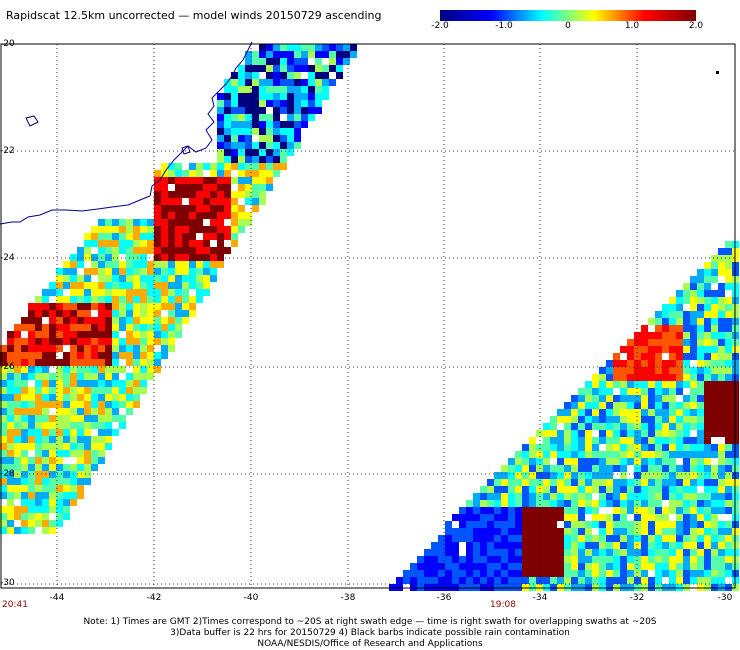  What do you see at coordinates (57, 598) in the screenshot?
I see `lon-label: -44` at bounding box center [57, 598].